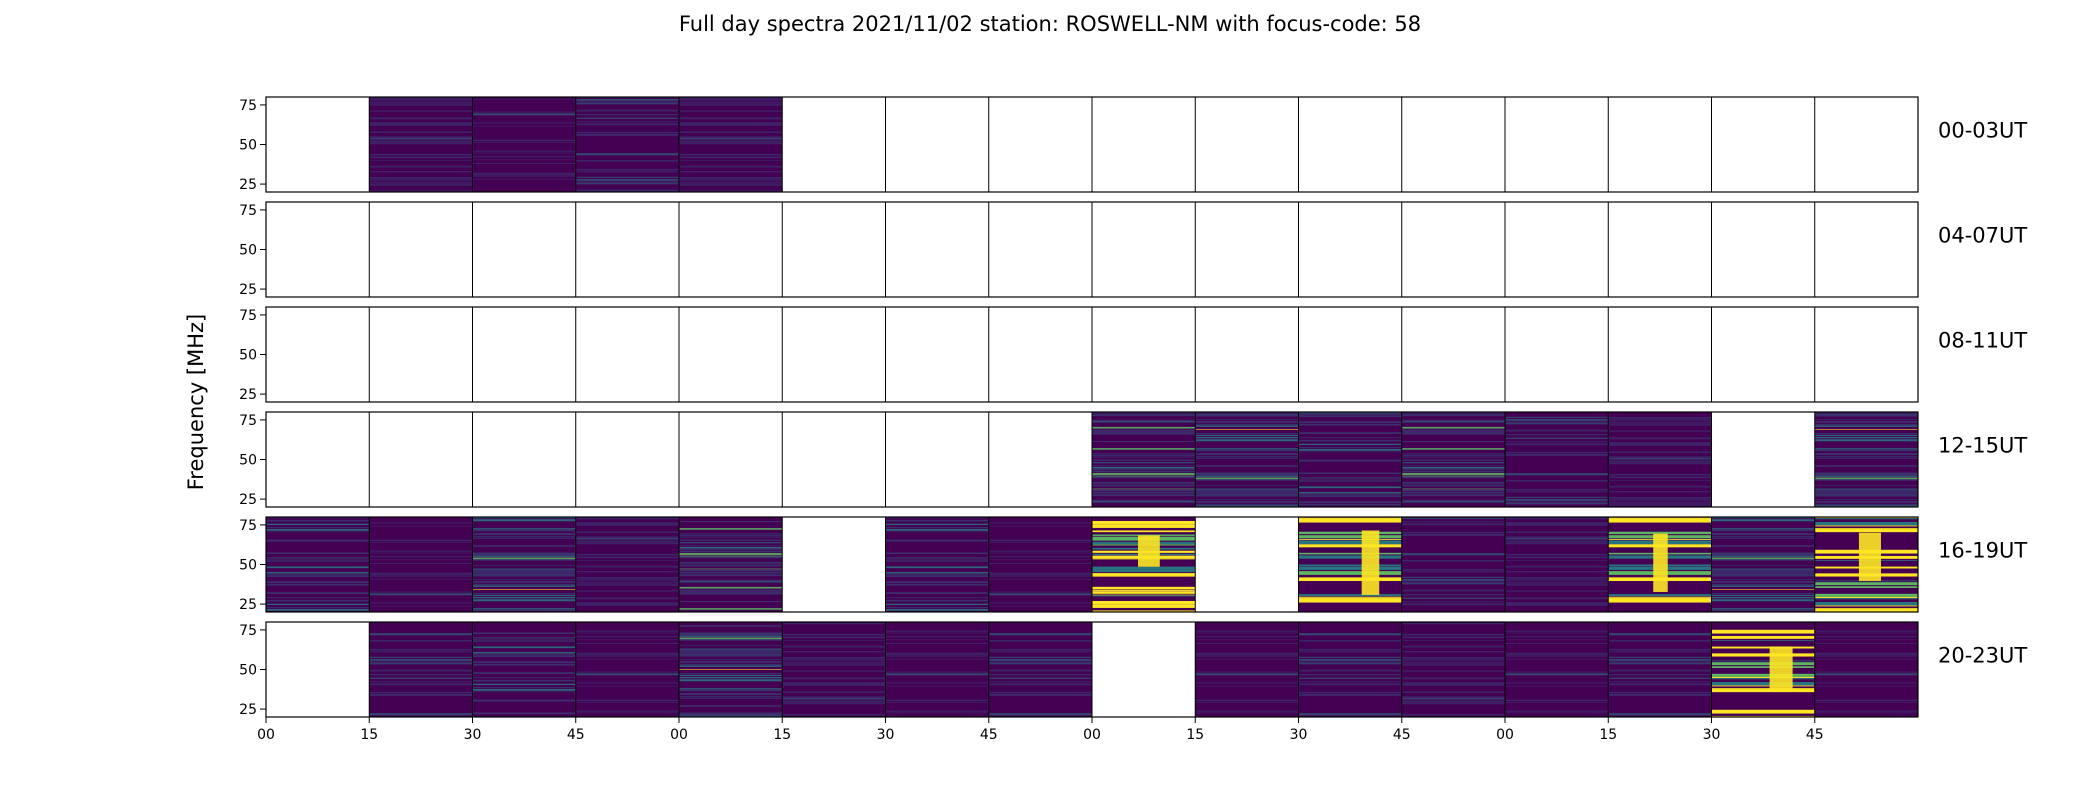  What do you see at coordinates (1982, 550) in the screenshot?
I see `row-label: 16-19UT` at bounding box center [1982, 550].